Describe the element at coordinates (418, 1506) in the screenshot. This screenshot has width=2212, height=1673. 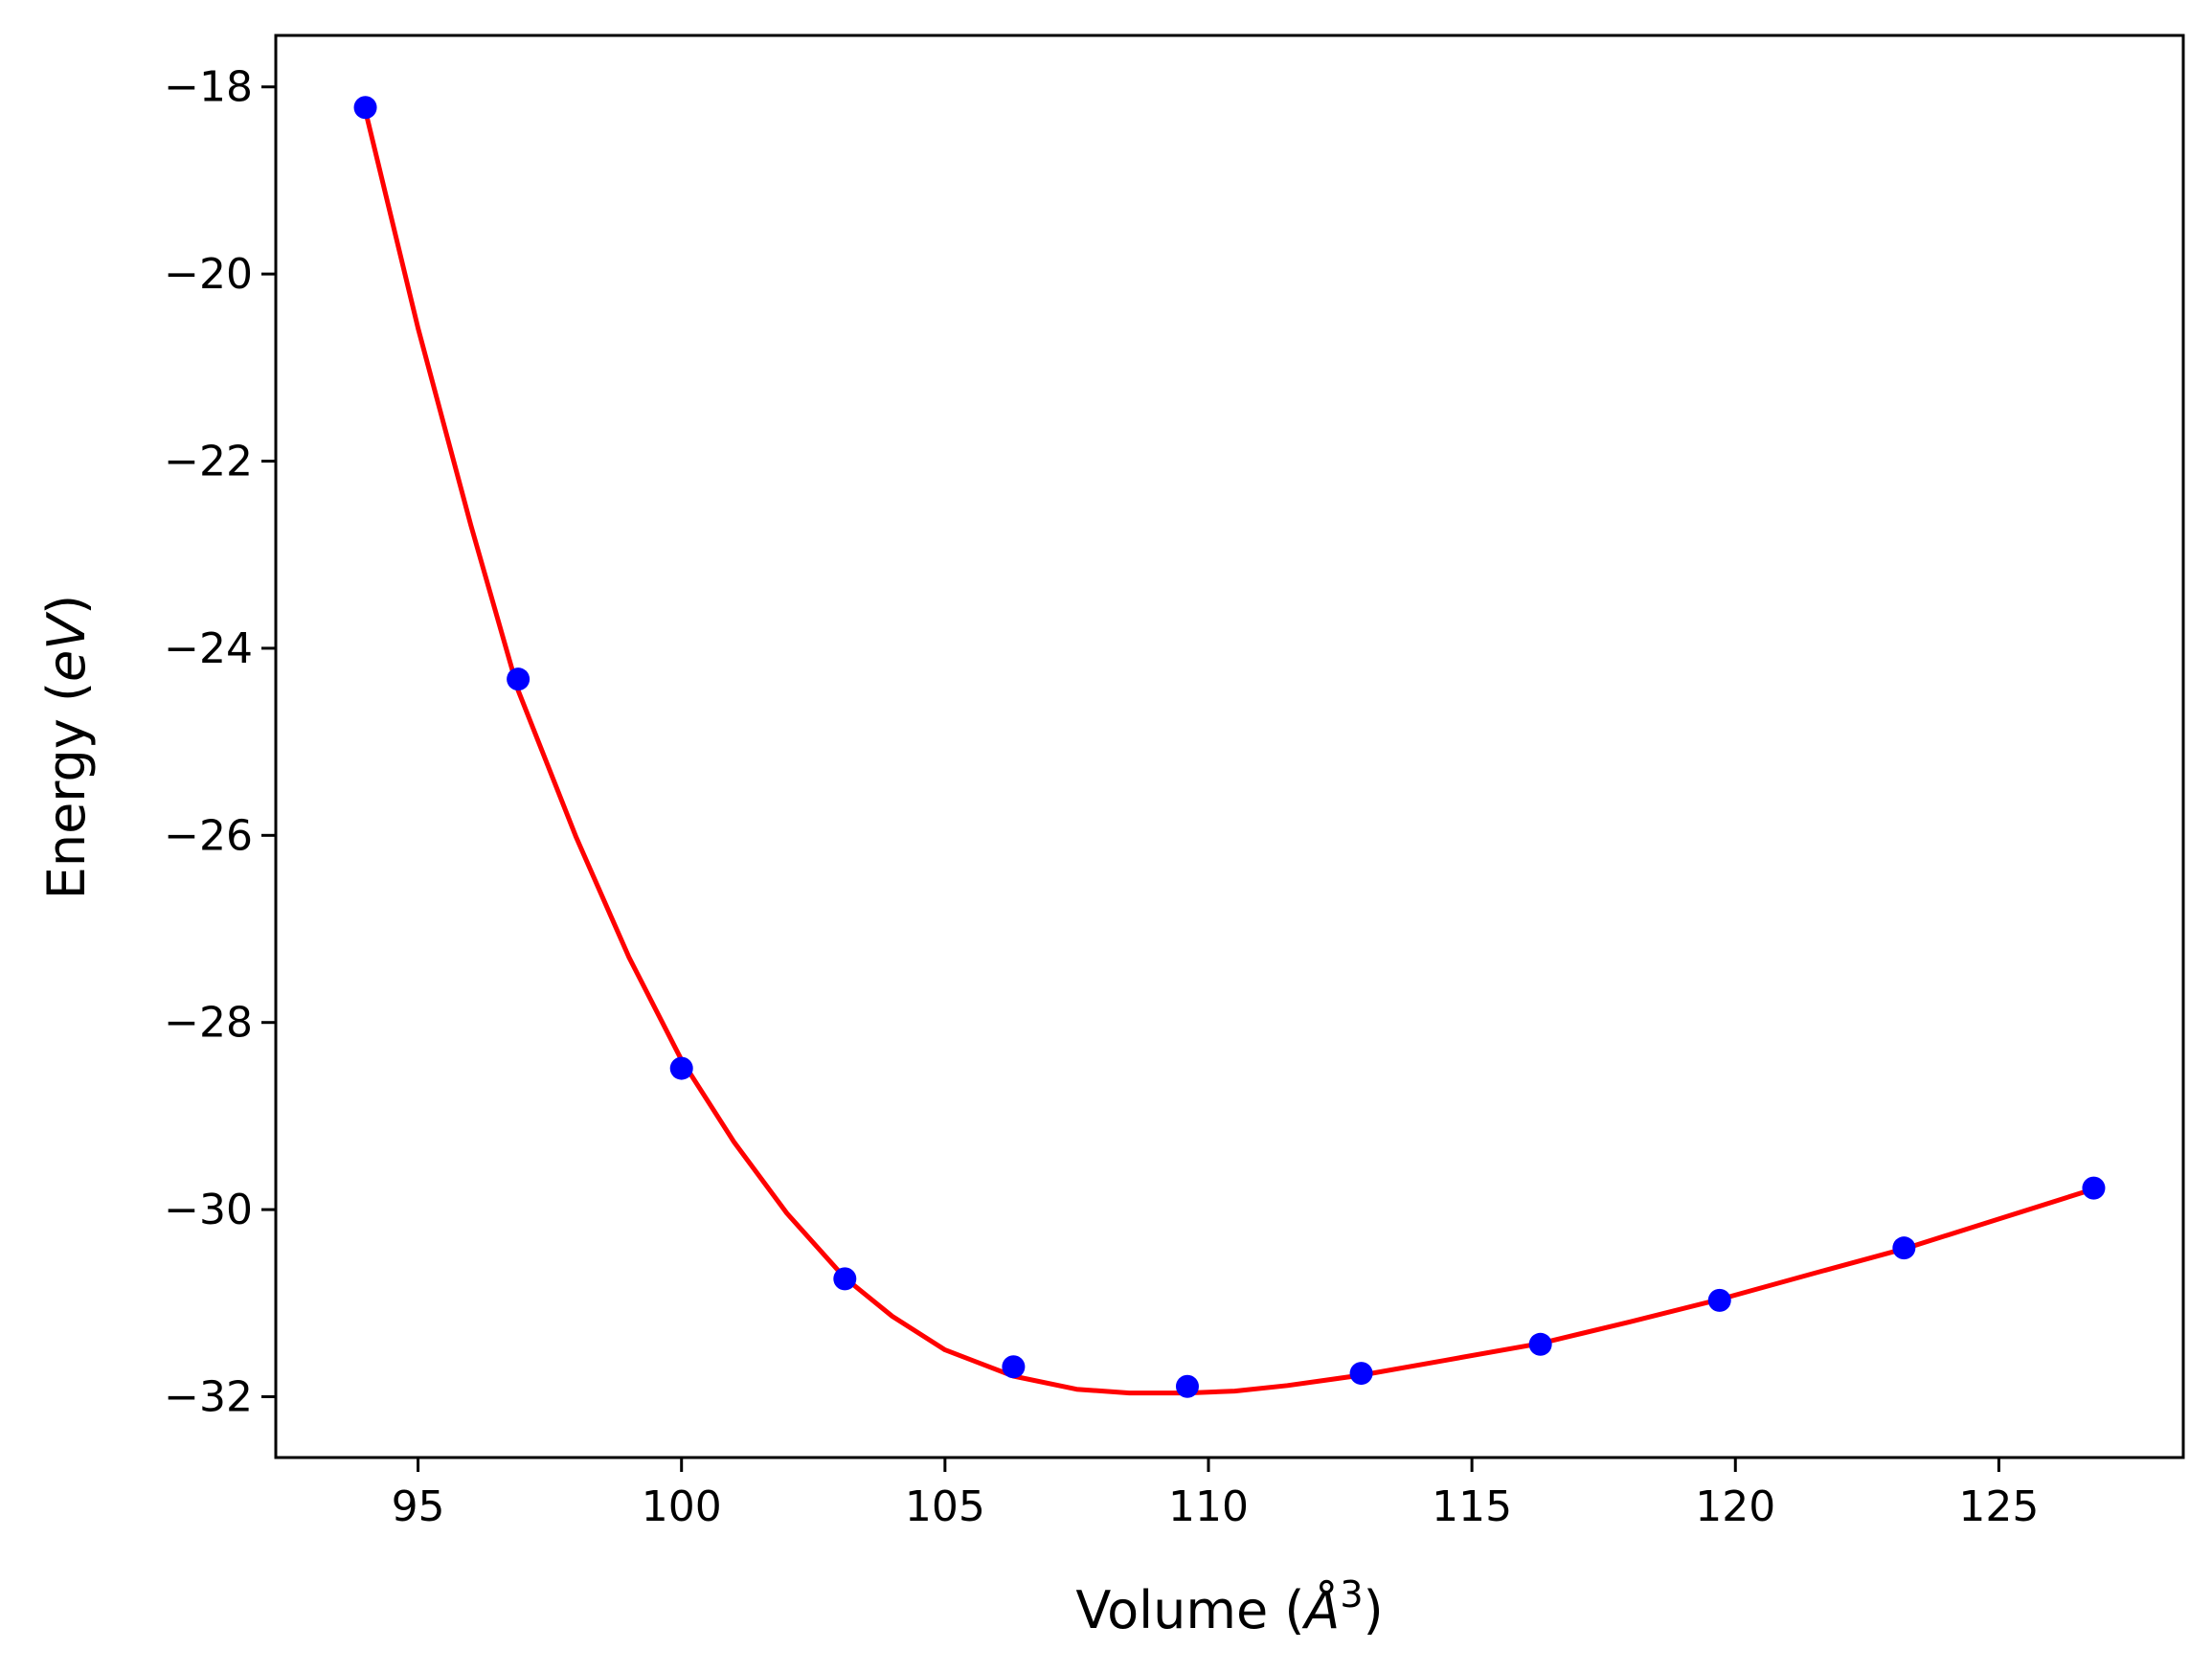
I see `x-tick-label: 95` at that location.